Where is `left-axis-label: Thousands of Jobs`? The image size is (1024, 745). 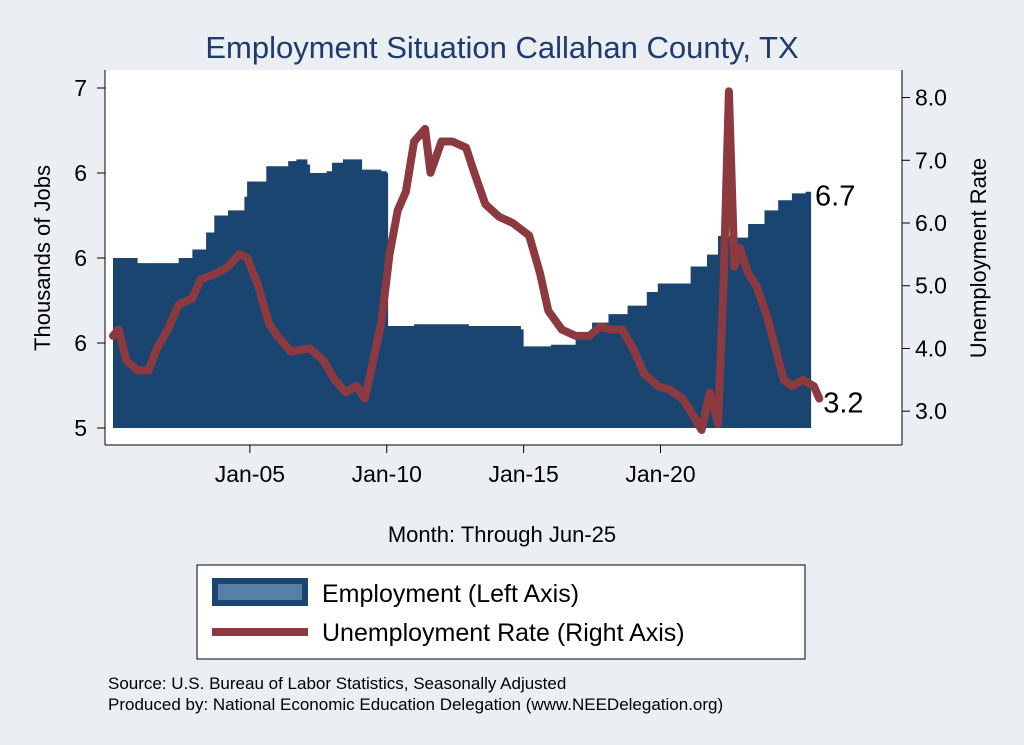 left-axis-label: Thousands of Jobs is located at coordinates (42, 258).